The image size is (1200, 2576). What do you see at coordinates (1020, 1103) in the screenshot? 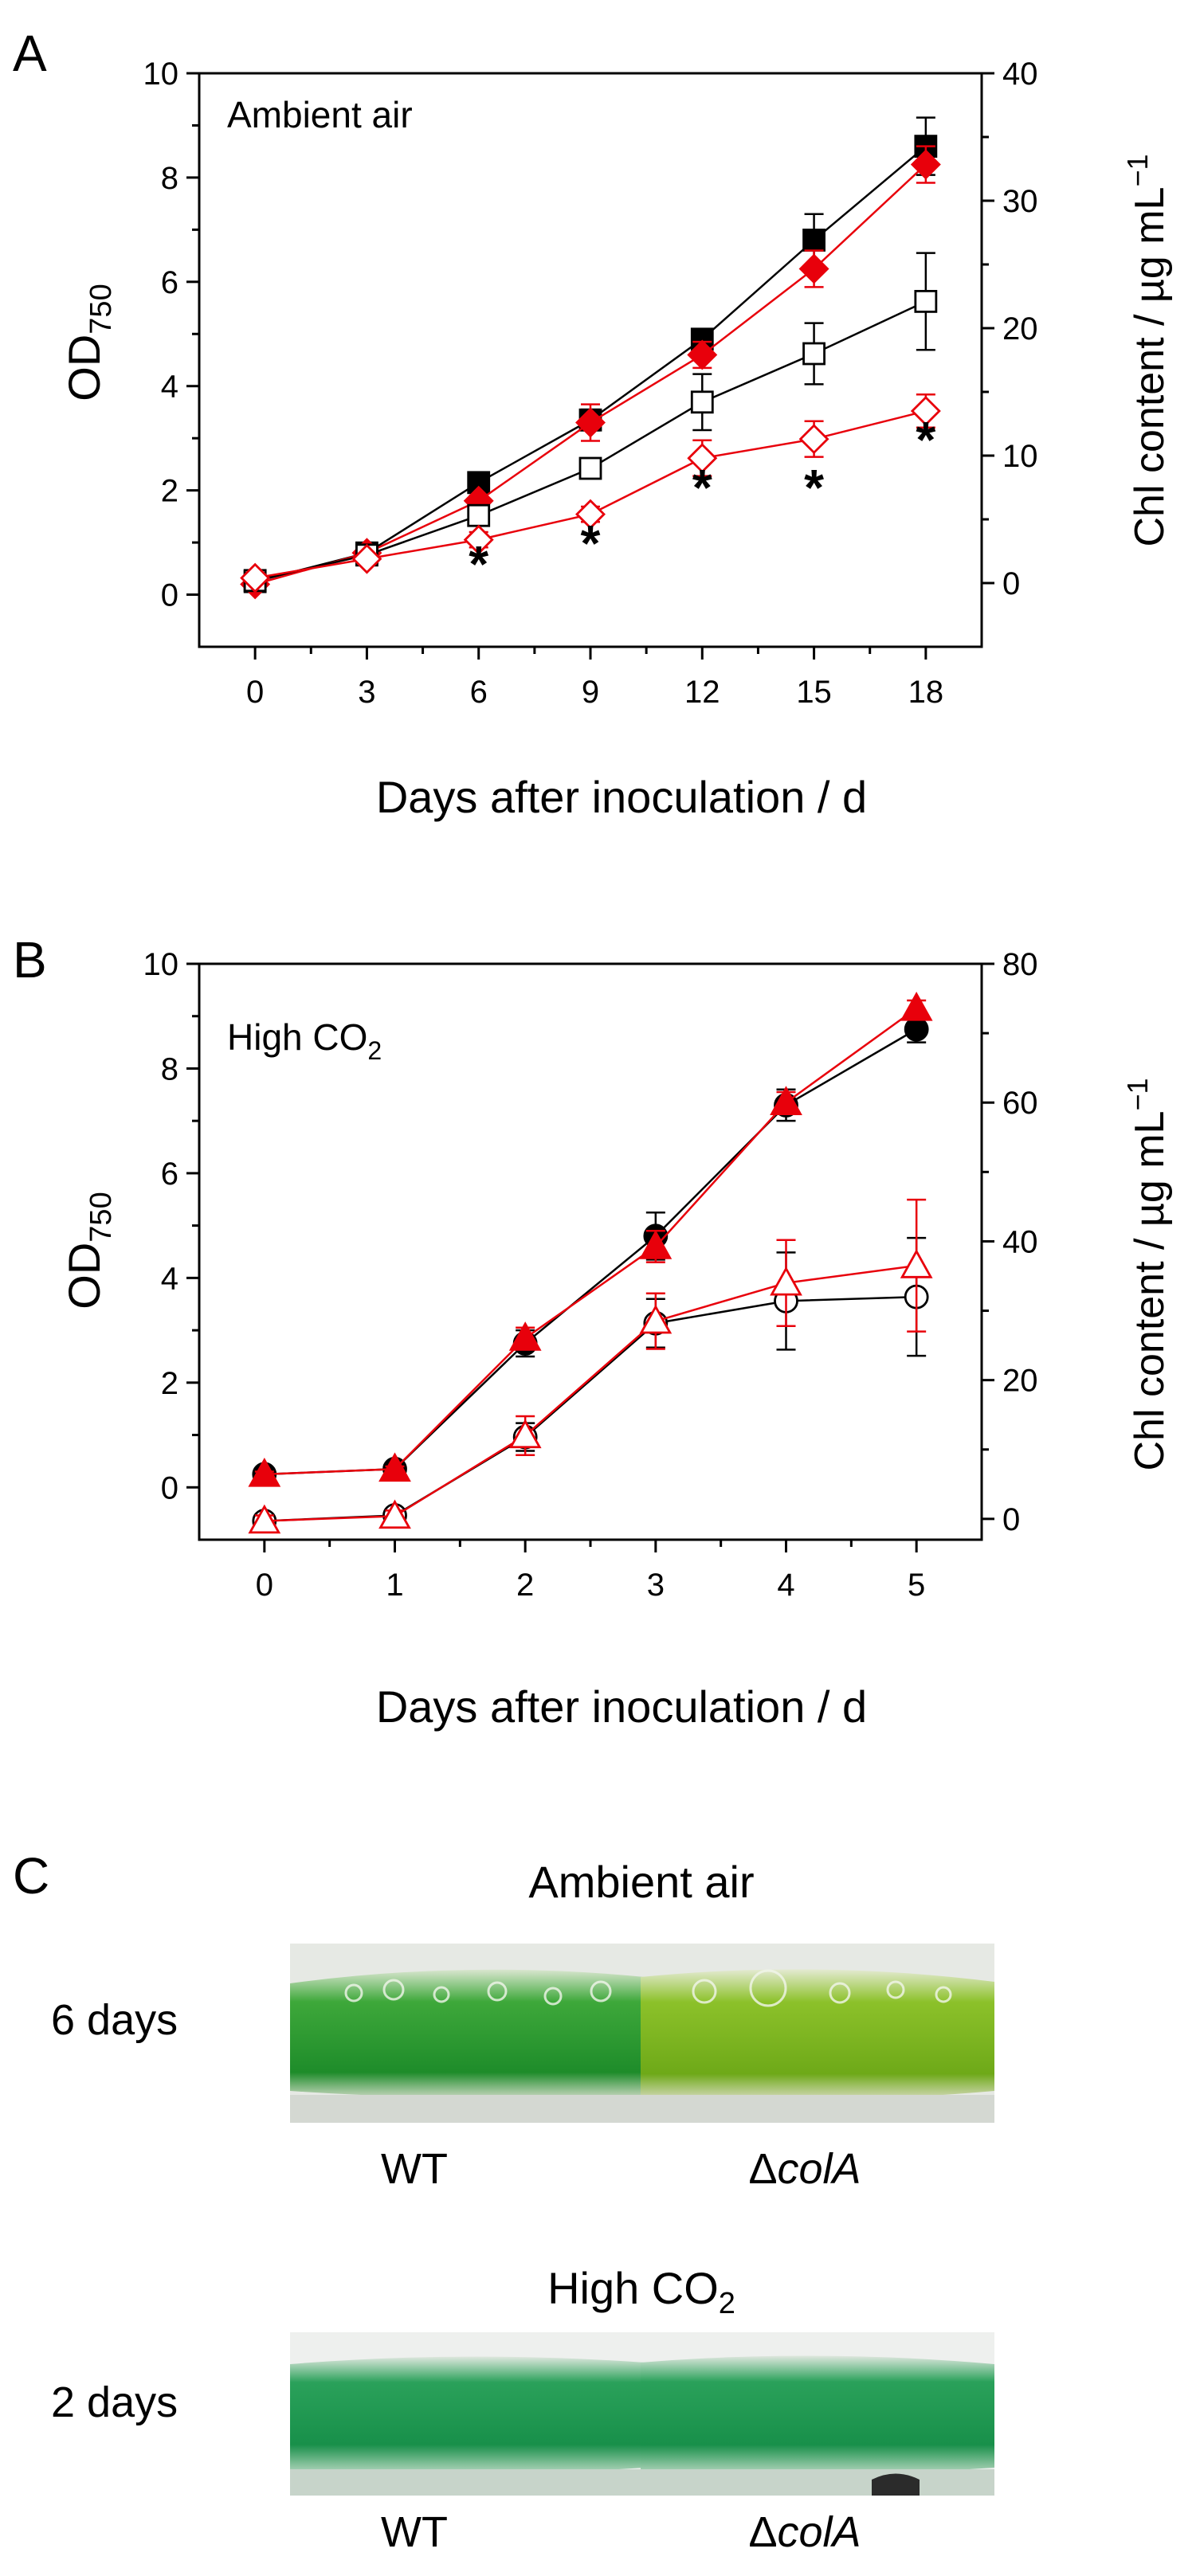
I see `y2-tick-label: 60` at bounding box center [1020, 1103].